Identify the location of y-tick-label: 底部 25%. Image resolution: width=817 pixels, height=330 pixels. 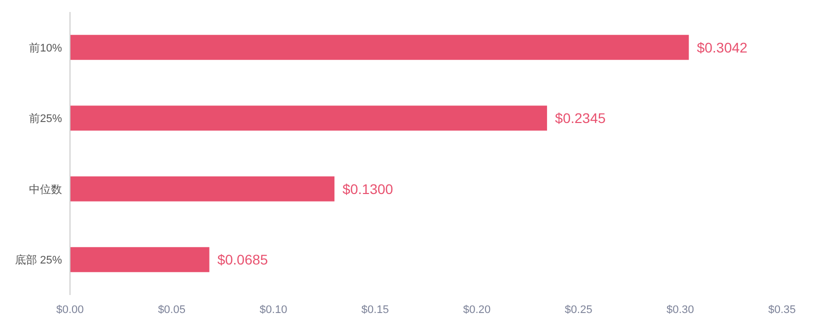
(38, 260).